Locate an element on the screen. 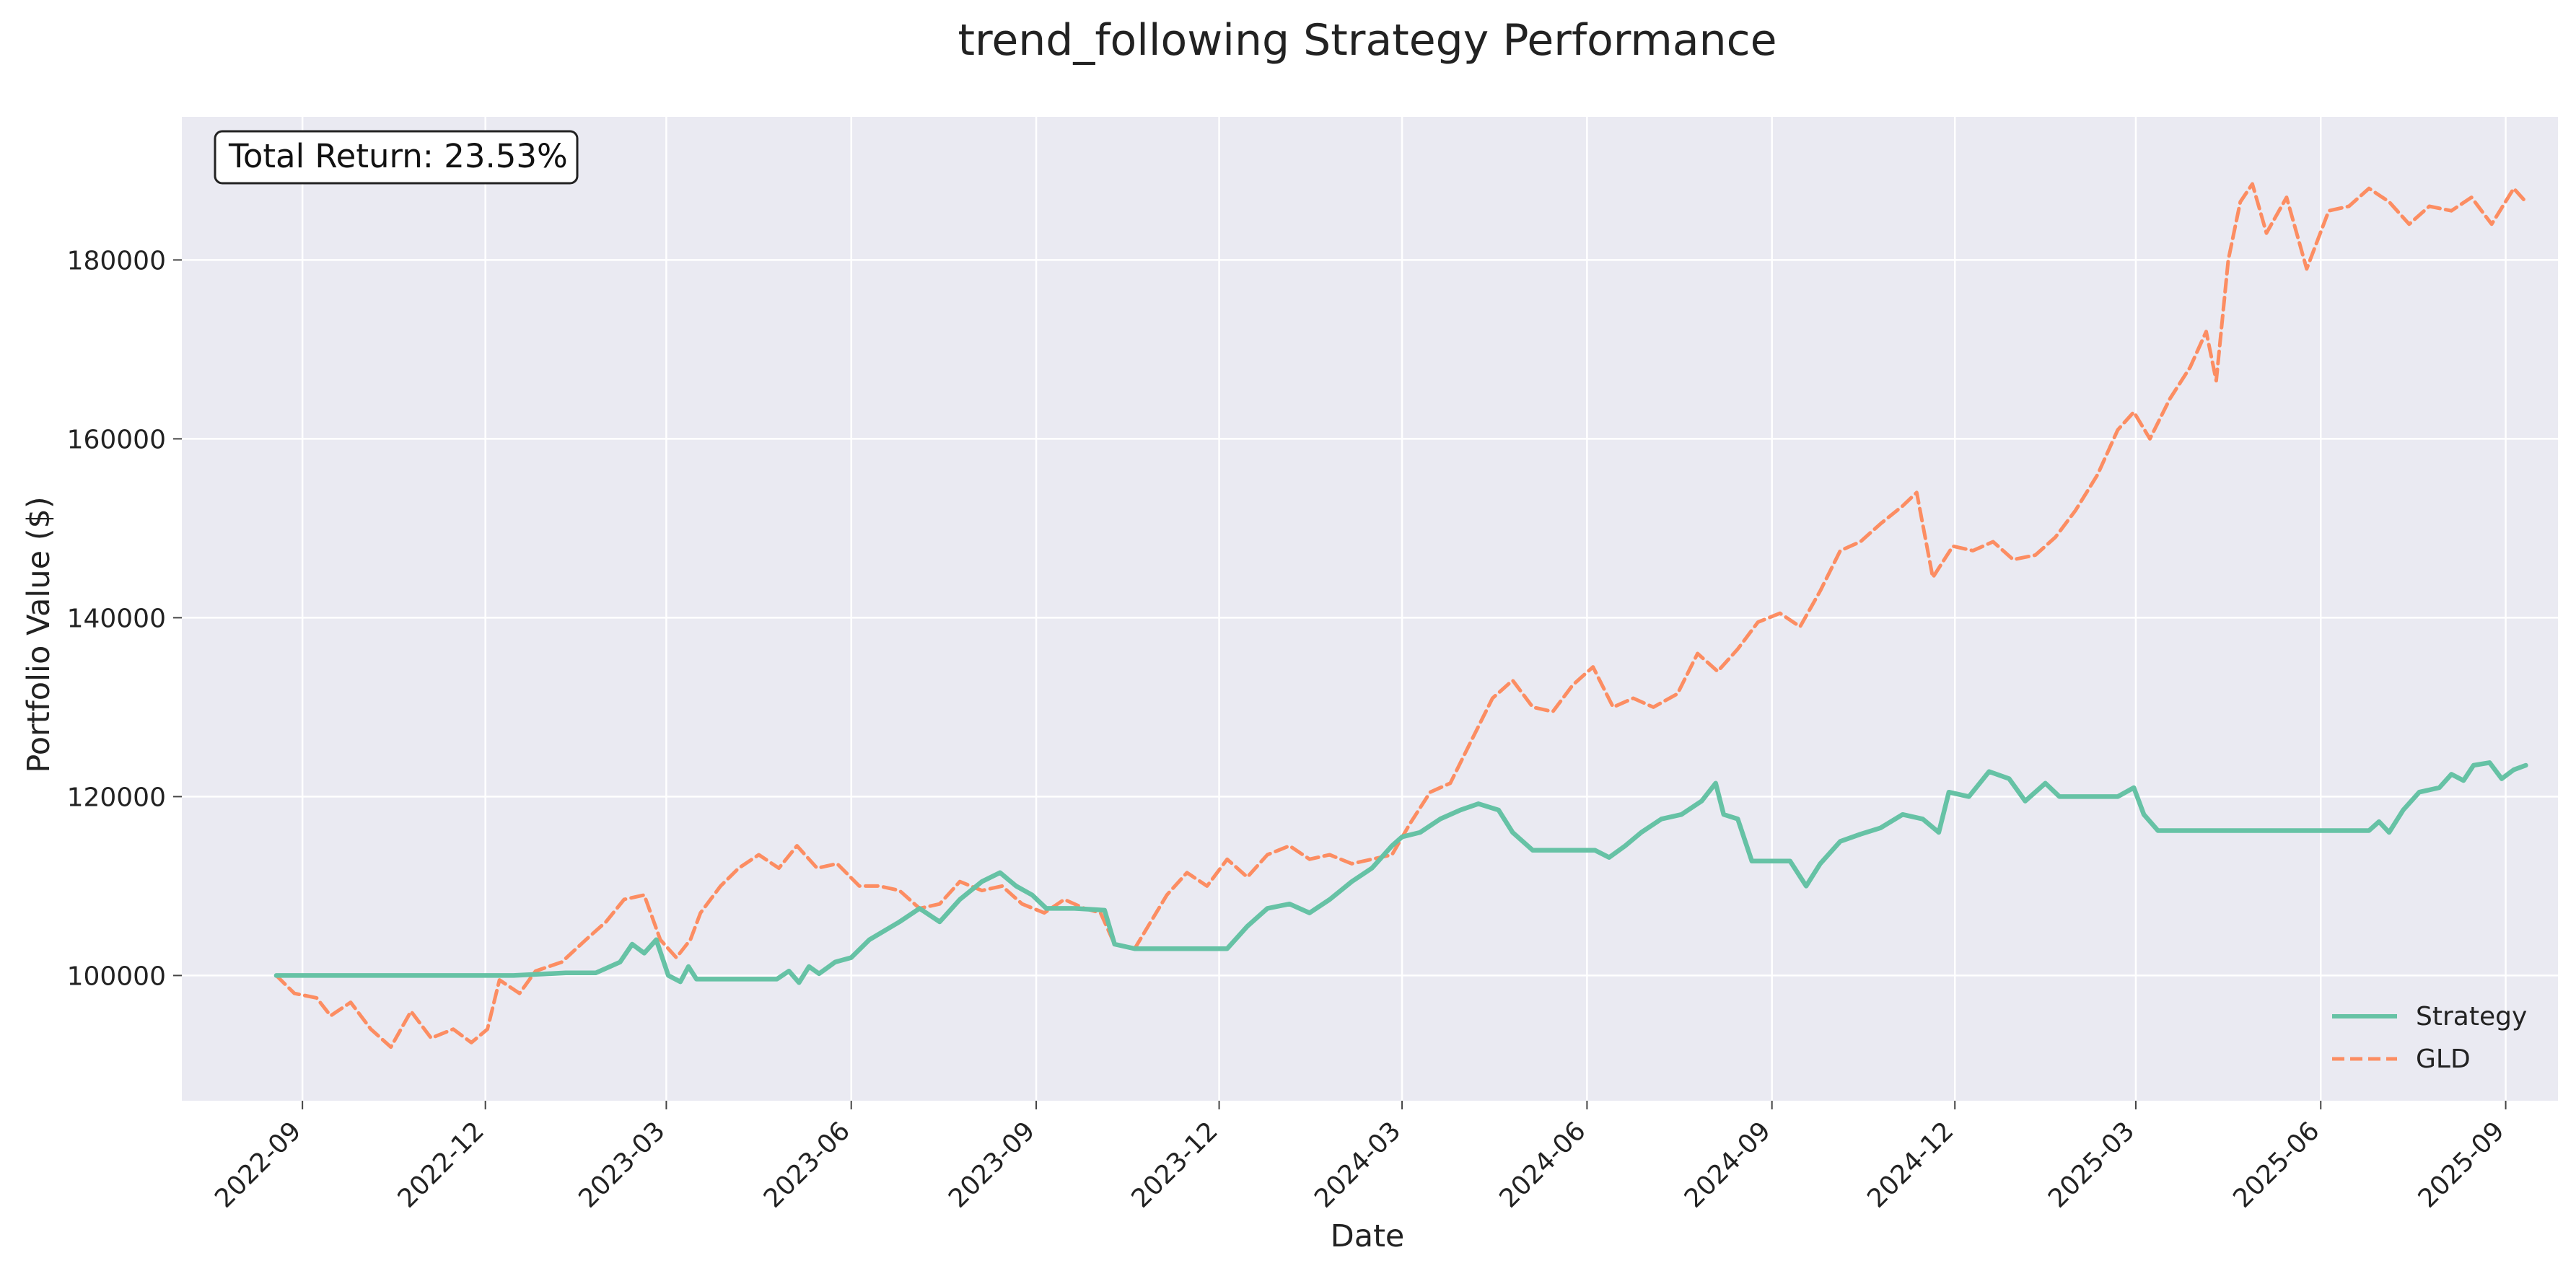 The height and width of the screenshot is (1276, 2576). x-axis-label: Date is located at coordinates (1368, 1236).